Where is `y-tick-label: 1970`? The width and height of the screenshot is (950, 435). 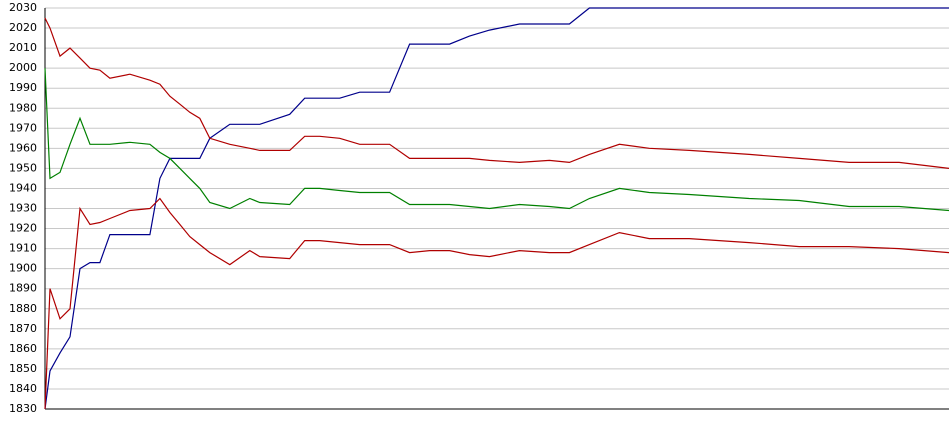
y-tick-label: 1970 is located at coordinates (23, 127).